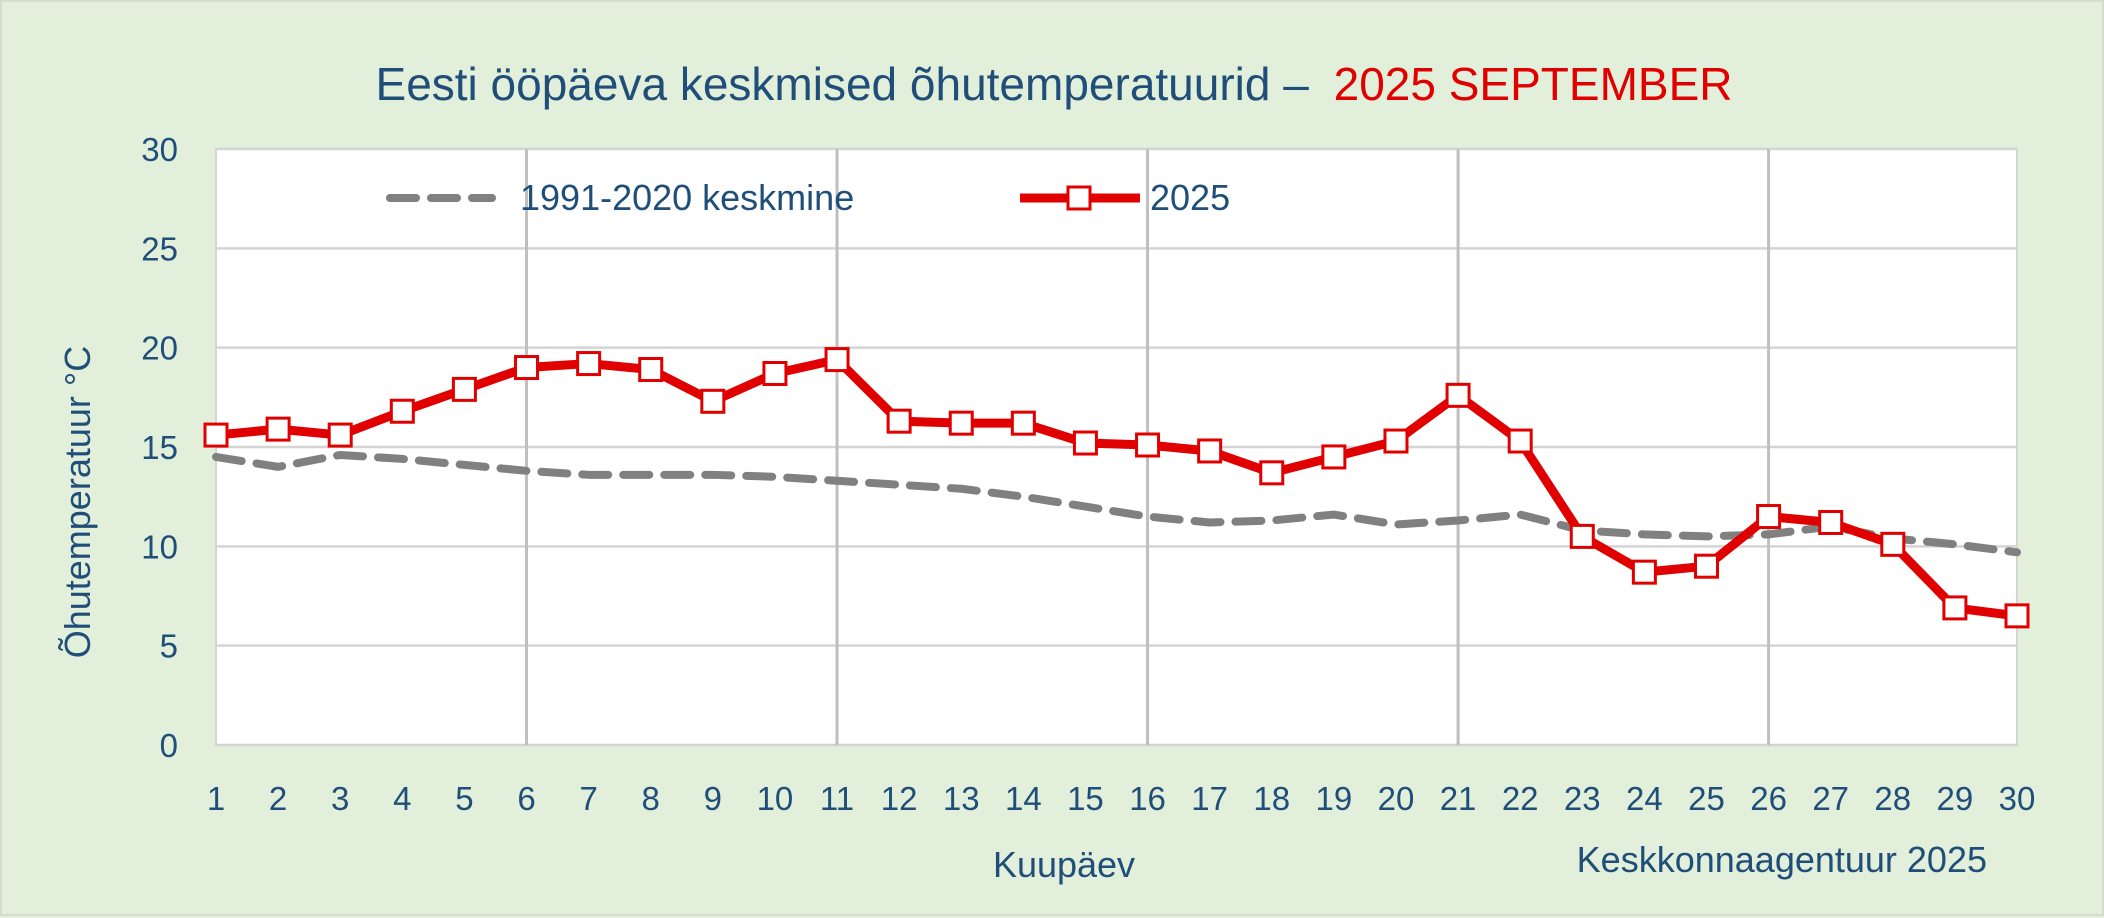 Image resolution: width=2104 pixels, height=918 pixels. I want to click on x-tick-label: 6, so click(526, 798).